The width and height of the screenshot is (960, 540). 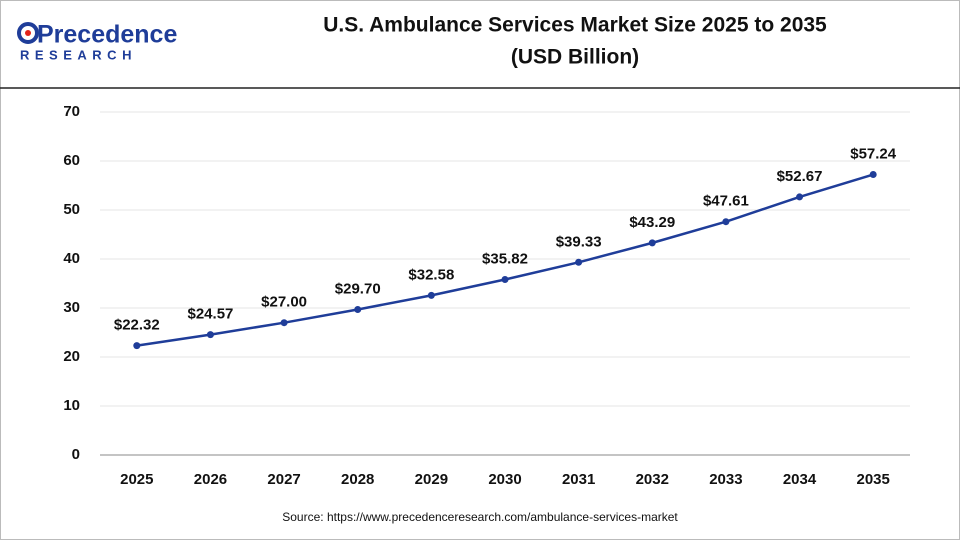 What do you see at coordinates (211, 314) in the screenshot?
I see `value-label: $24.57` at bounding box center [211, 314].